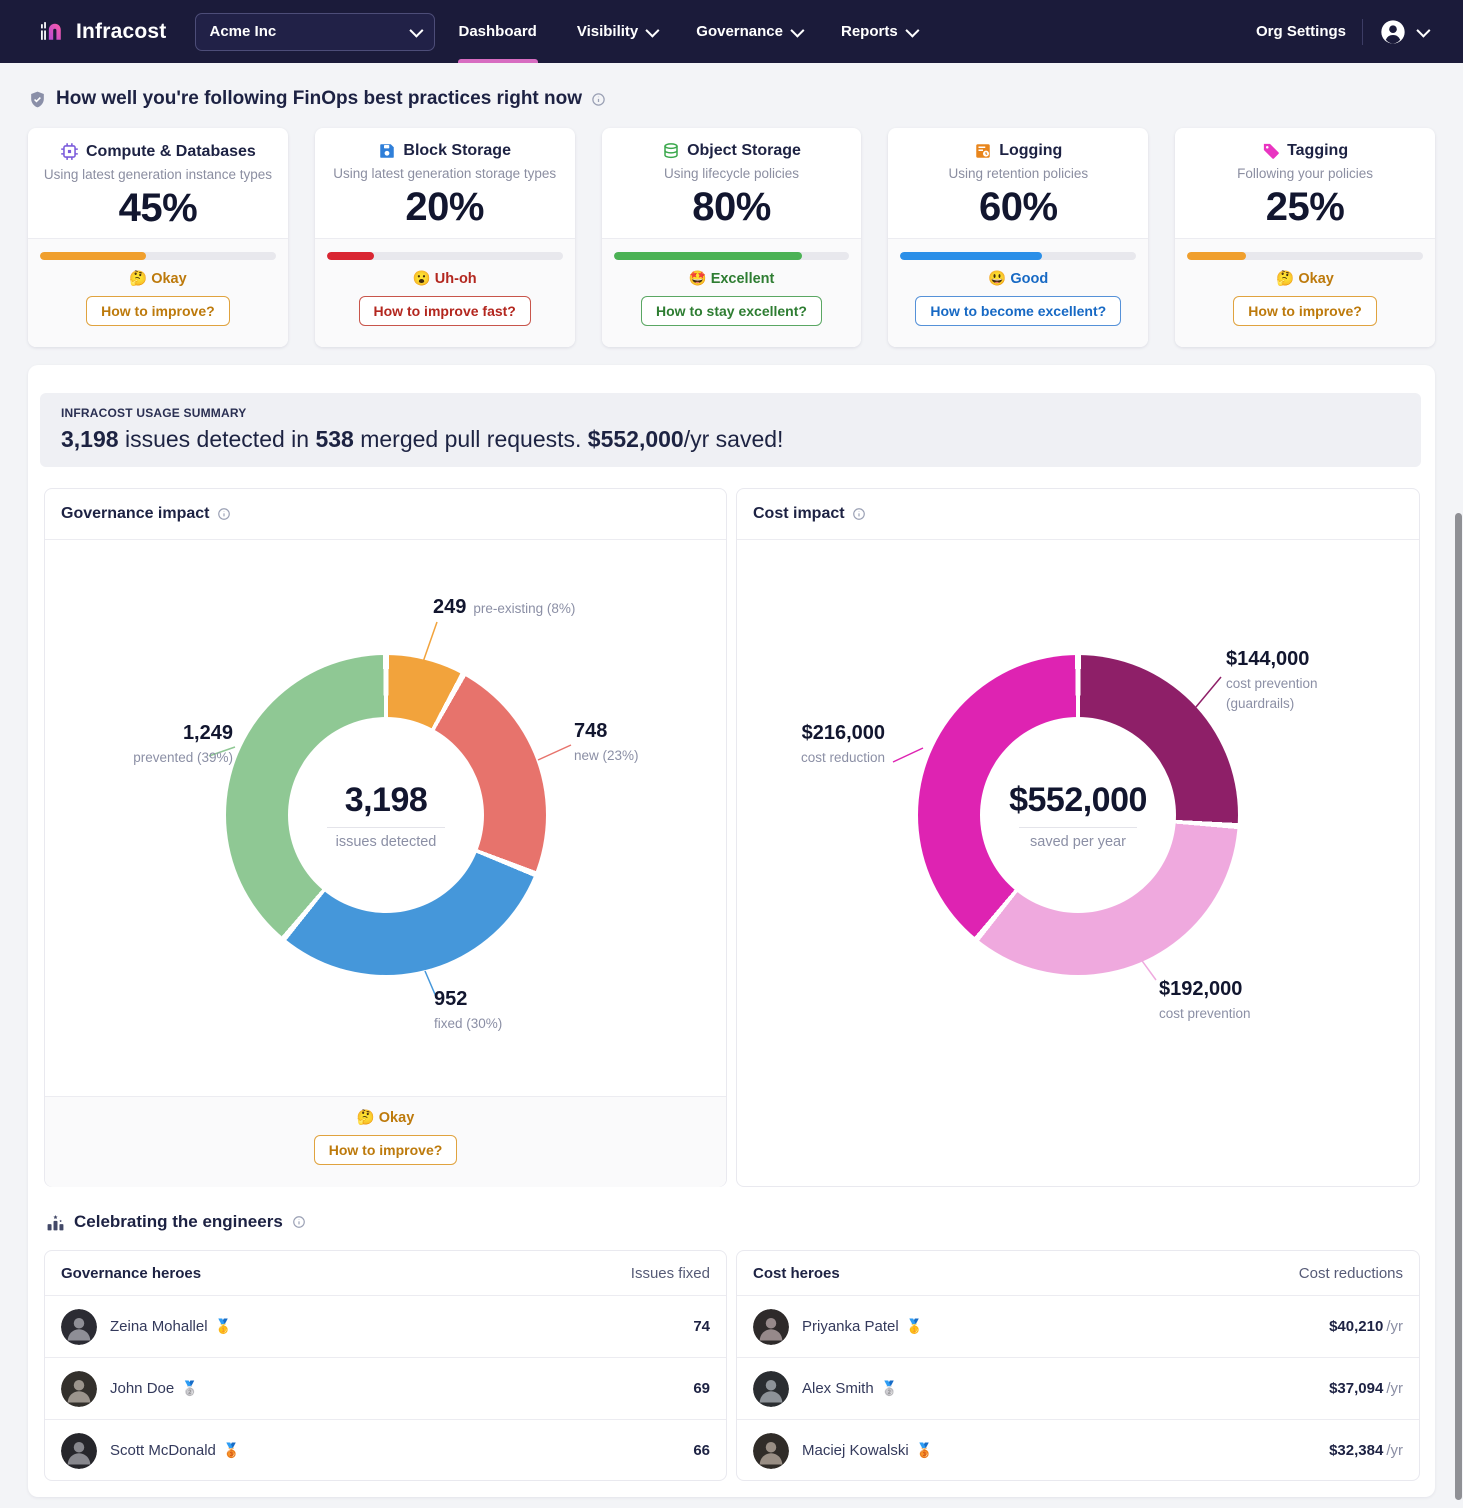  What do you see at coordinates (1018, 207) in the screenshot?
I see `card-percent: 60%` at bounding box center [1018, 207].